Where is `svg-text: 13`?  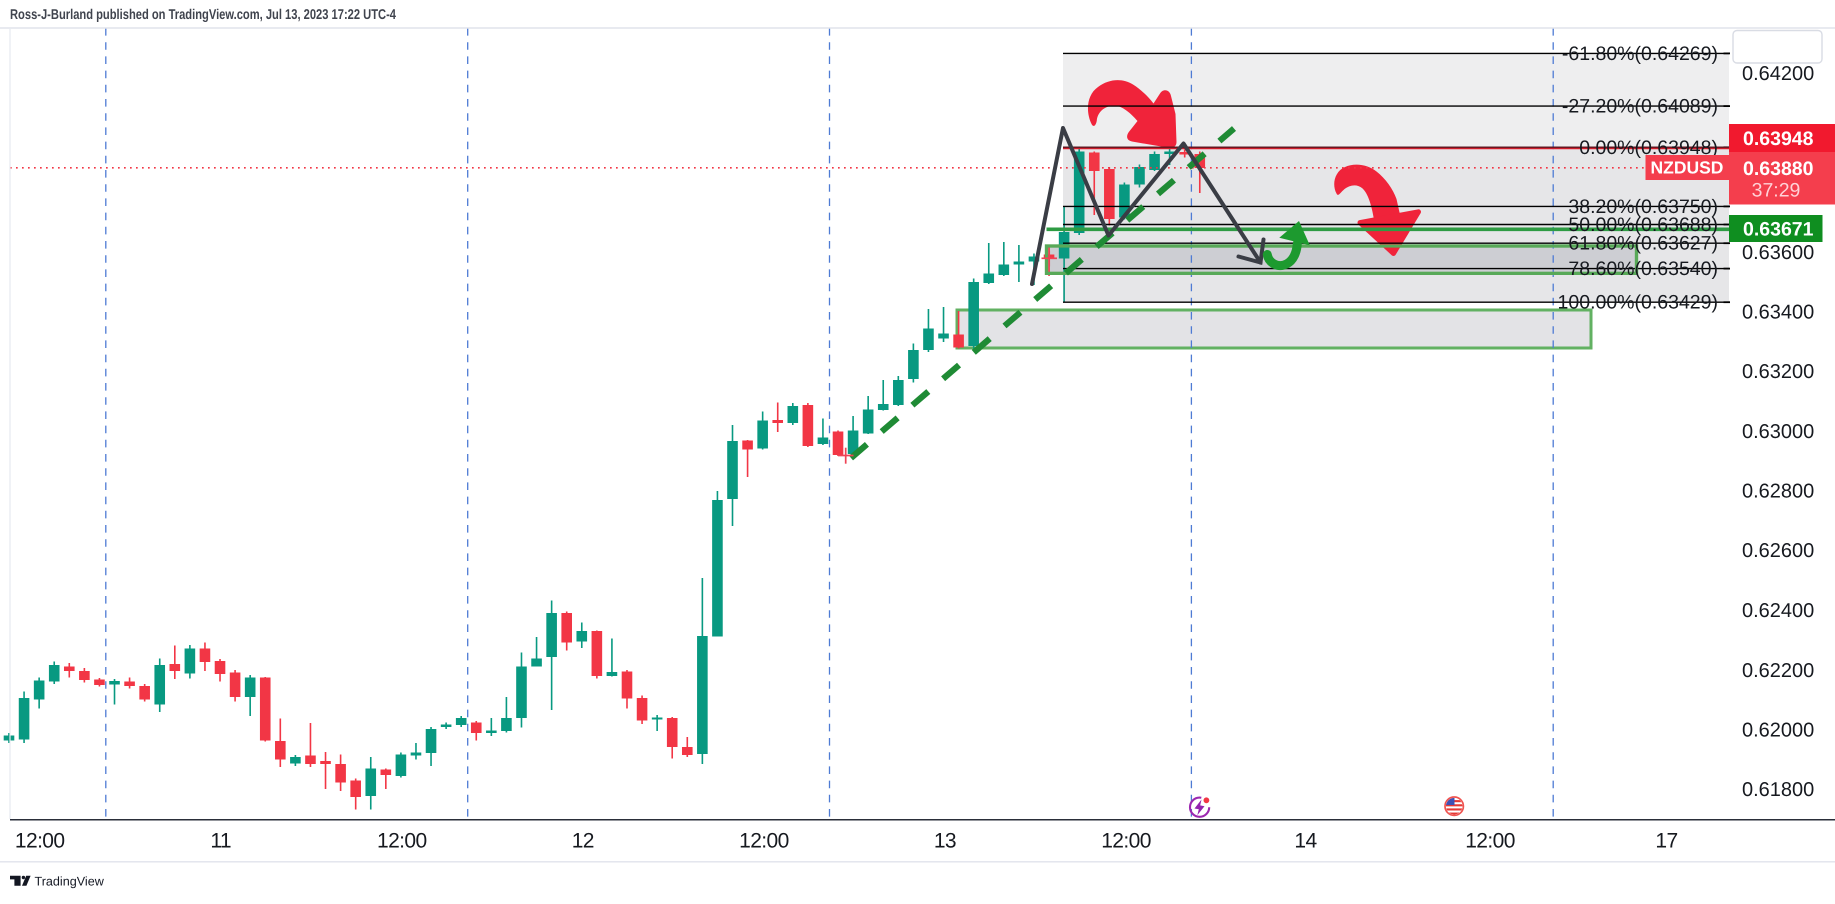
svg-text: 13 is located at coordinates (945, 841).